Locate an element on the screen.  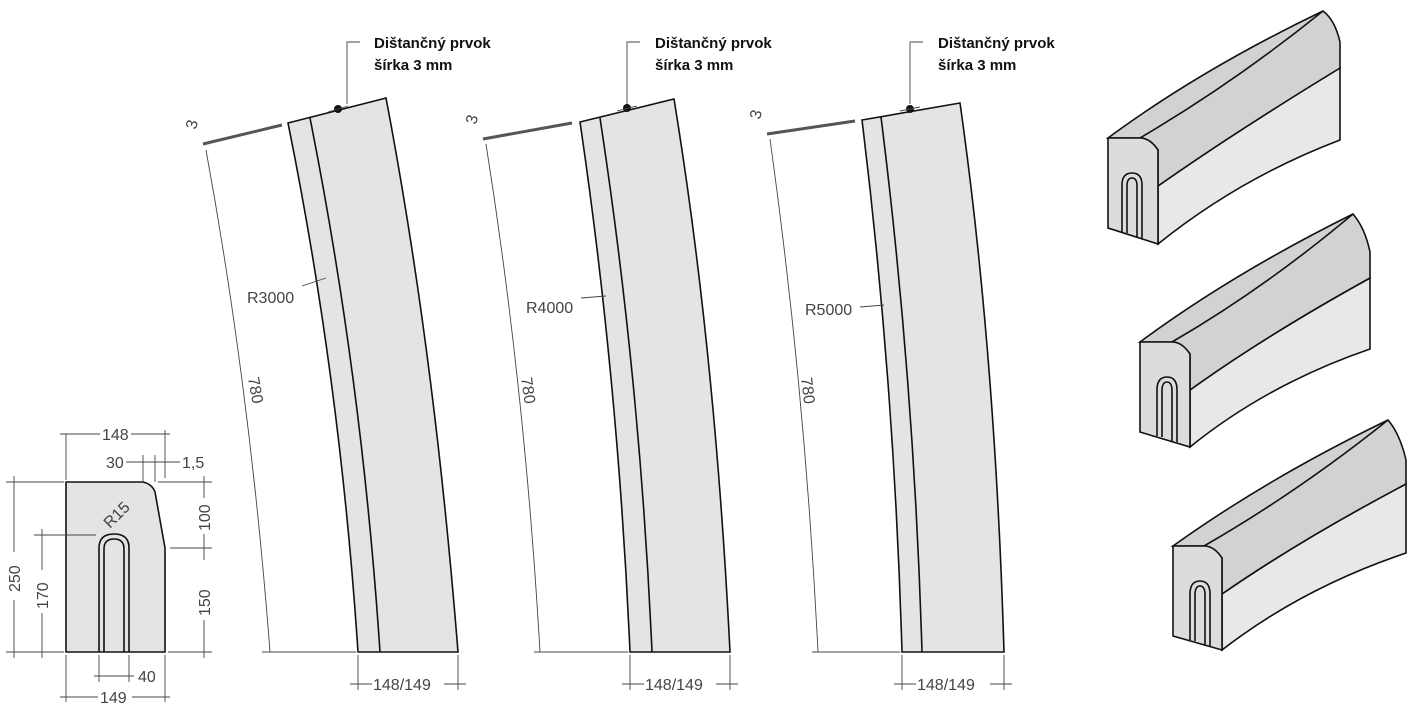
cross-section: 148 30 1,5 250 170 100 150 R15 40 is located at coordinates (110, 566).